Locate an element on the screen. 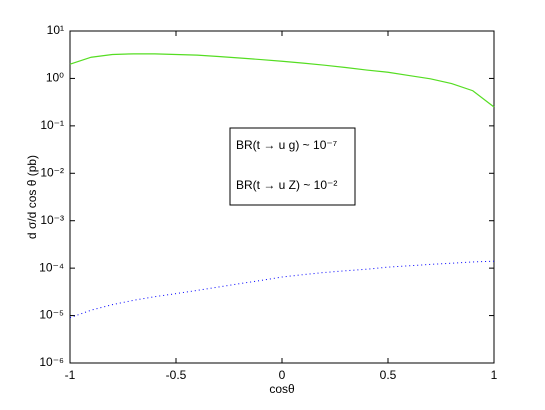 Image resolution: width=545 pixels, height=410 pixels. y-tick-label: 10⁻⁶ is located at coordinates (51, 362).